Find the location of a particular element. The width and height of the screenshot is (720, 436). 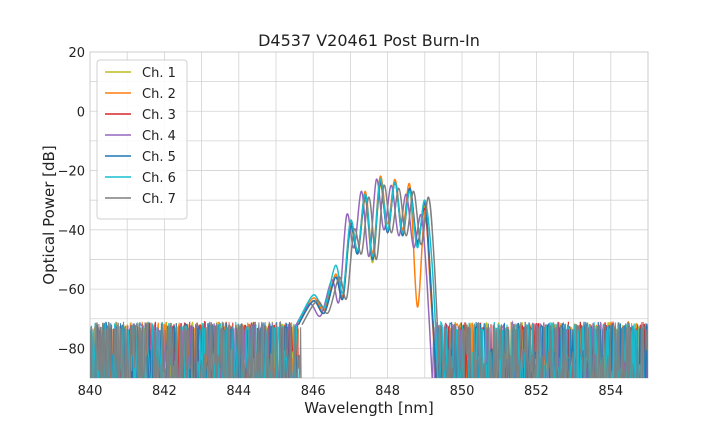

y-tick-label: 0 is located at coordinates (81, 112).